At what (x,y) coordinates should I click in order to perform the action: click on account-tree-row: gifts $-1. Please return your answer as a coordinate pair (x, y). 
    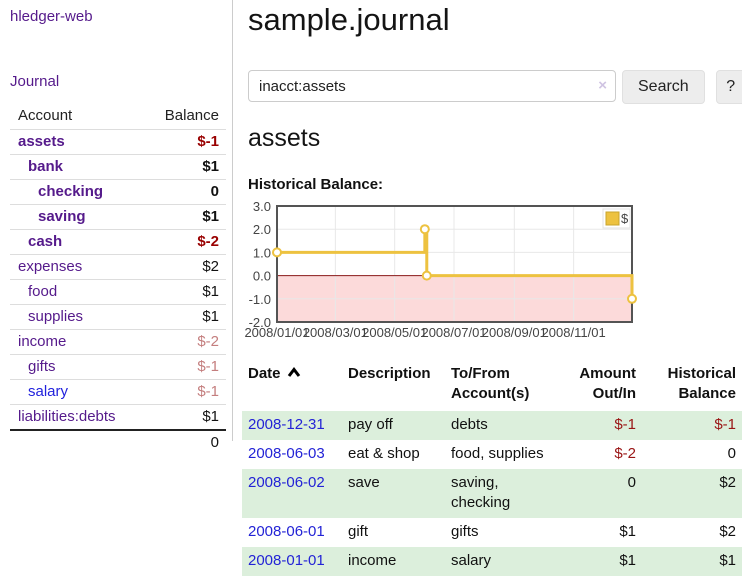
    Looking at the image, I should click on (118, 367).